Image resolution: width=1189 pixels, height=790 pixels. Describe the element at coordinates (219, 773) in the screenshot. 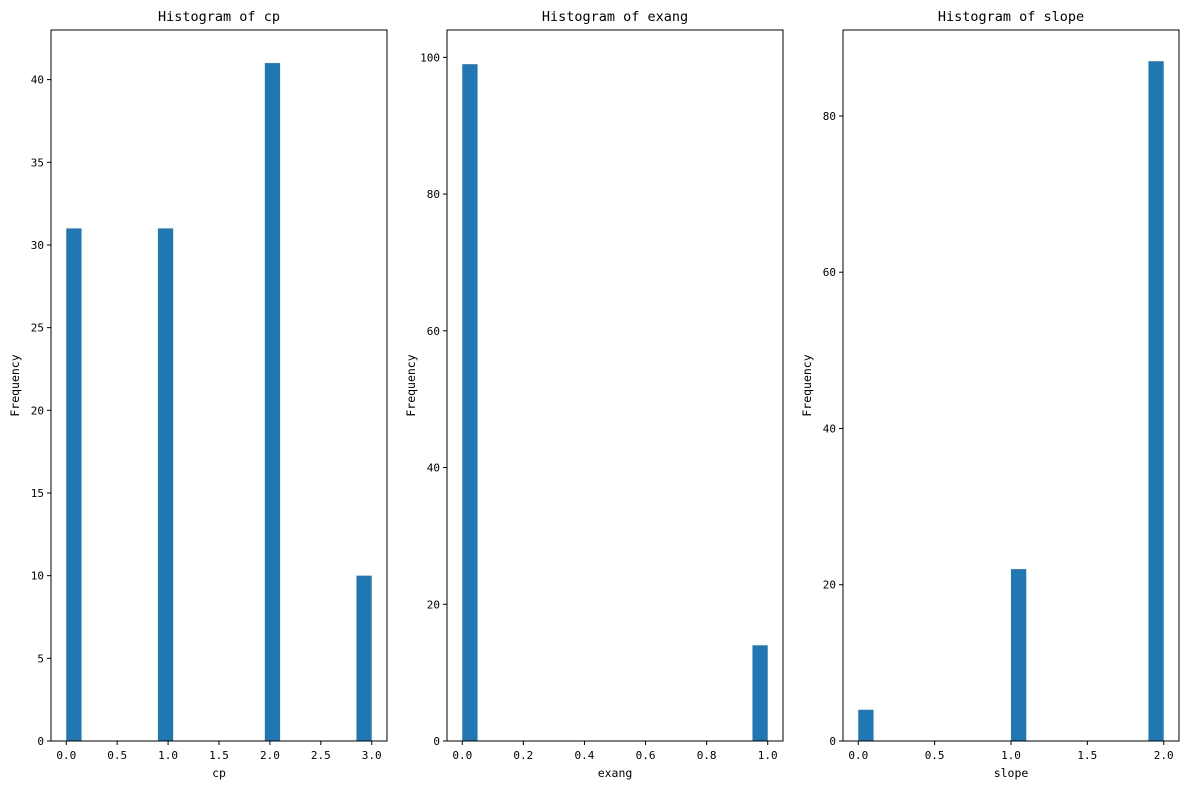

I see `x-axis-label-0: cp` at that location.